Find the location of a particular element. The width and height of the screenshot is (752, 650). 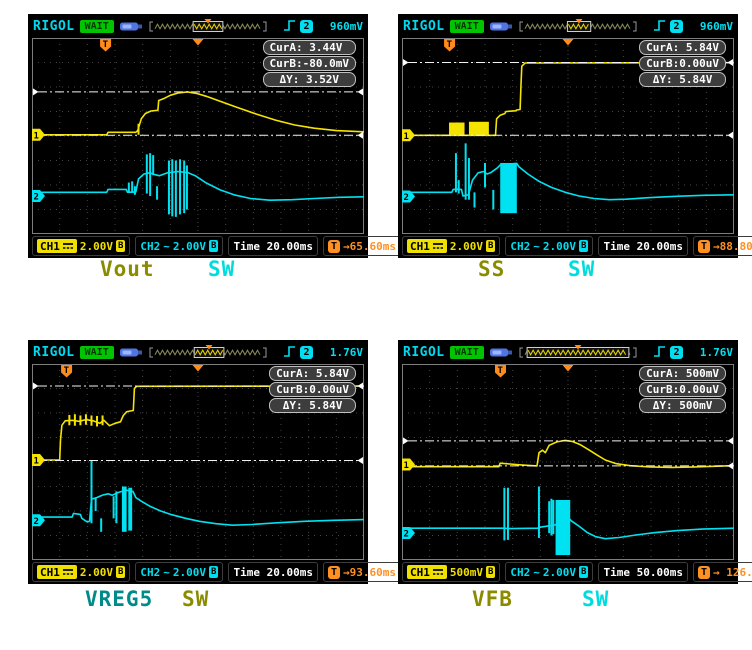

ch1-scale-value: 500mV is located at coordinates (466, 572).